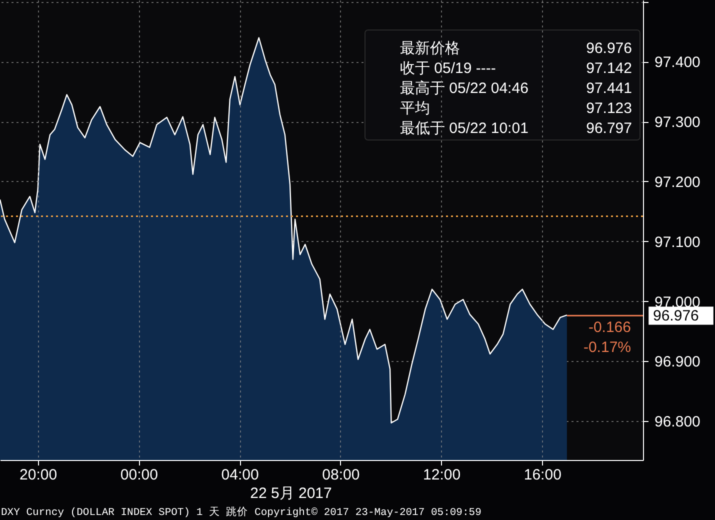  What do you see at coordinates (516, 128) in the screenshot?
I see `text: 最低于 05/22 10:01 96.797` at bounding box center [516, 128].